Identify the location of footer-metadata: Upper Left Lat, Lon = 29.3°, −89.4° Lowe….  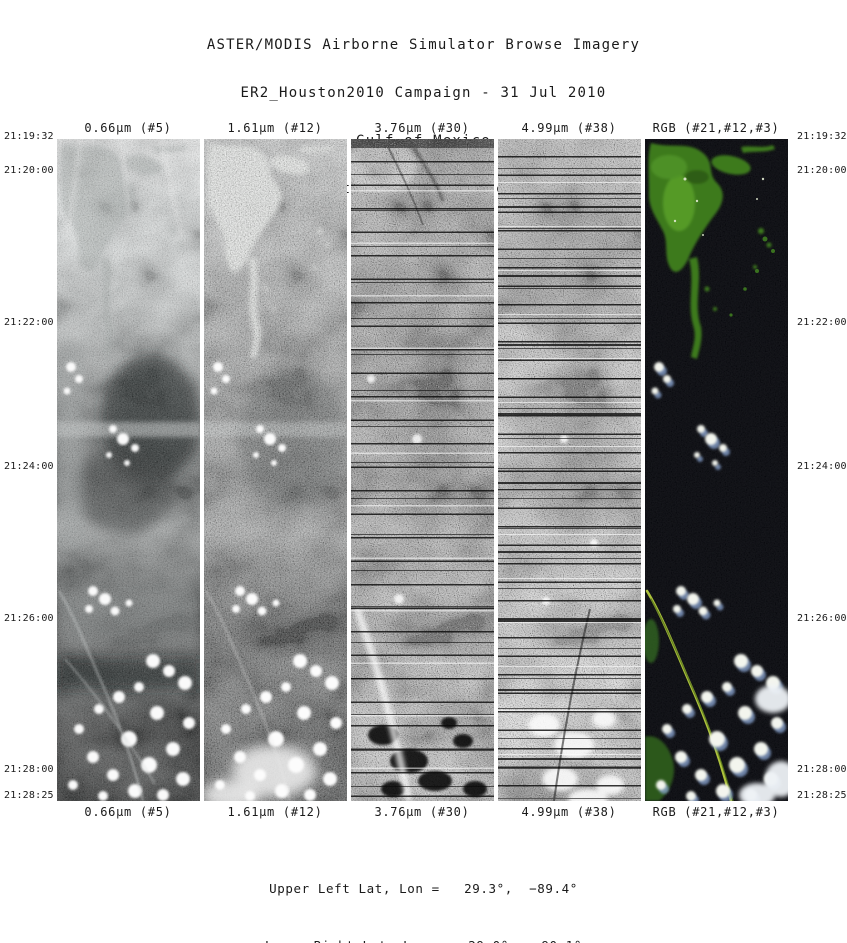
(423, 892).